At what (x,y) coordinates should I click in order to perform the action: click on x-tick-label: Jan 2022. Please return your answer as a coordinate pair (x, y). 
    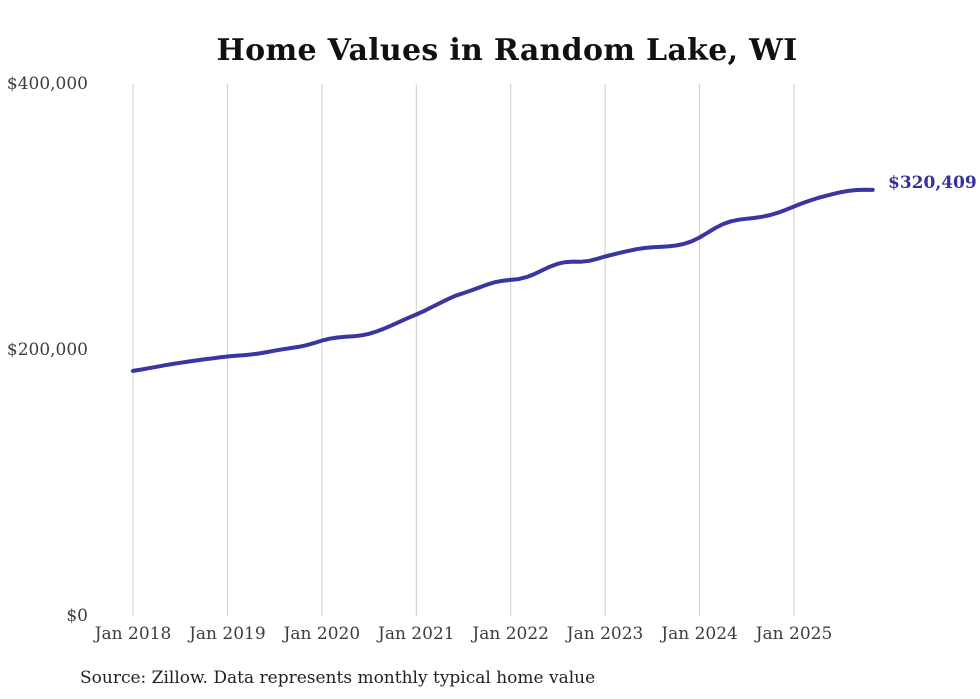
    Looking at the image, I should click on (510, 634).